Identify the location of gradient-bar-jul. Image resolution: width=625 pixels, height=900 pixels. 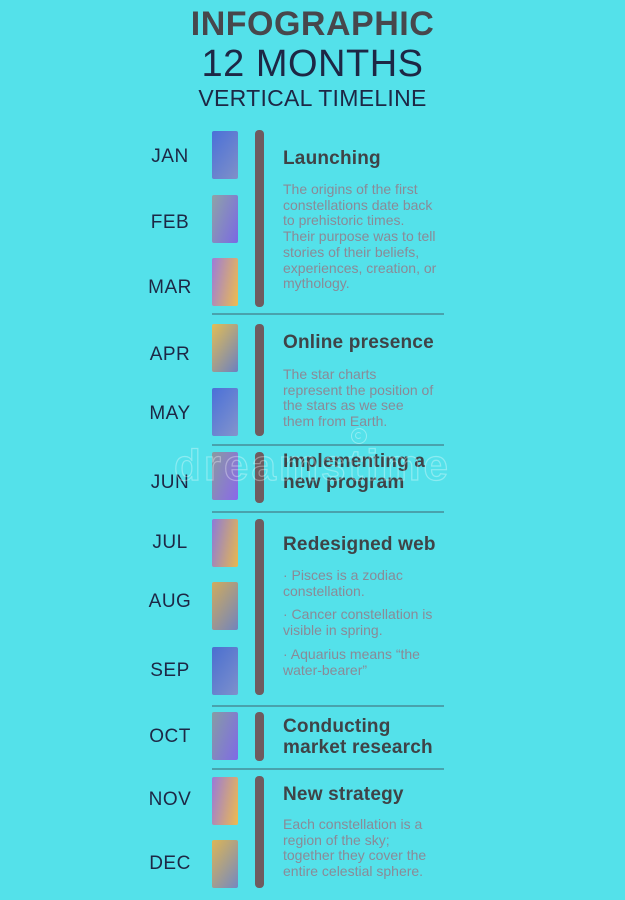
(225, 543).